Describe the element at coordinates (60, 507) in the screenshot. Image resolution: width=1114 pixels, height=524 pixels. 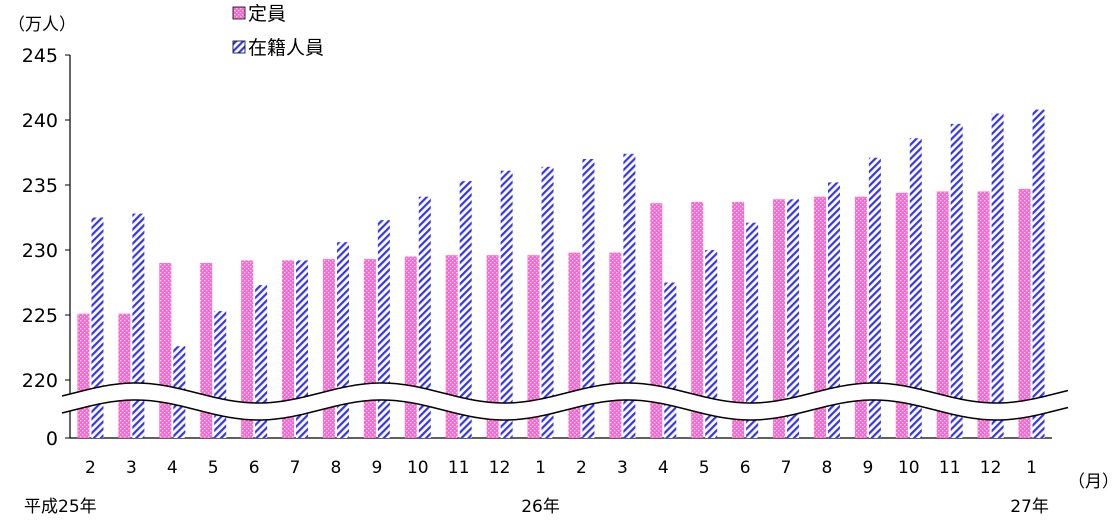
I see `year-label: 平成25年` at that location.